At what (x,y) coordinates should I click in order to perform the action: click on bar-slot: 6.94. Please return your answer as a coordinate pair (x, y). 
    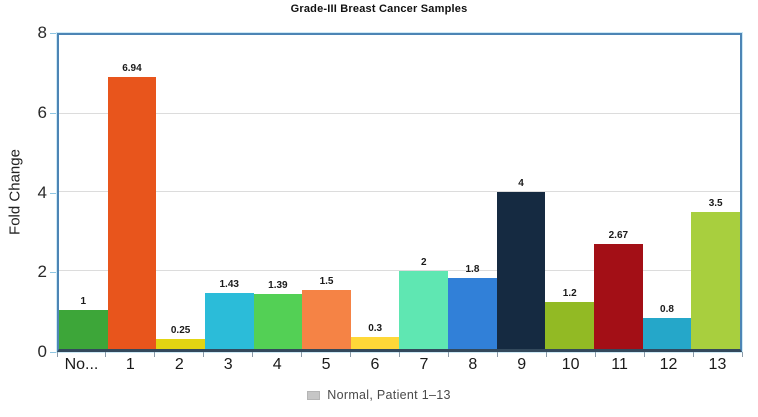
    Looking at the image, I should click on (132, 192).